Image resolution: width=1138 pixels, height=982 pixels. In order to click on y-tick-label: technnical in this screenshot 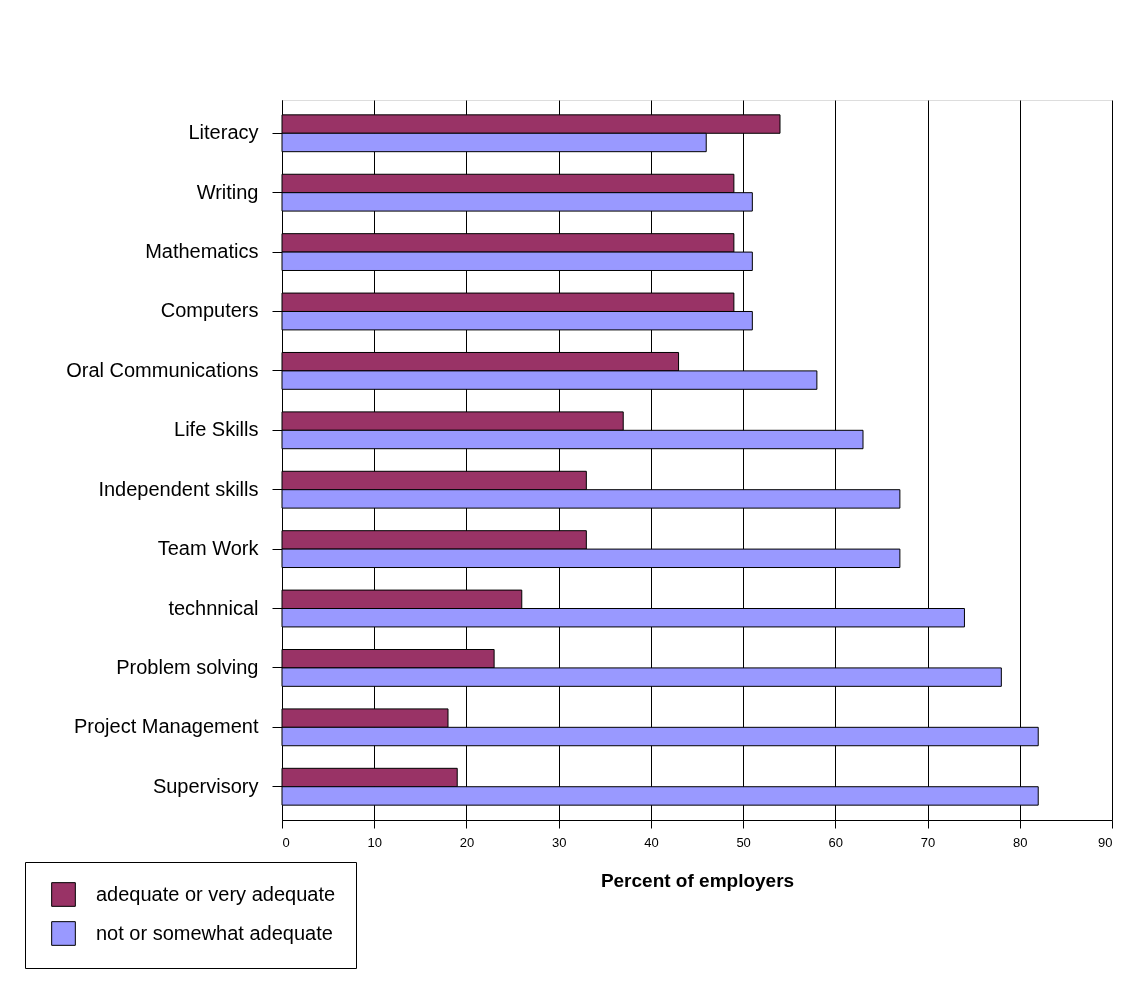, I will do `click(213, 607)`.